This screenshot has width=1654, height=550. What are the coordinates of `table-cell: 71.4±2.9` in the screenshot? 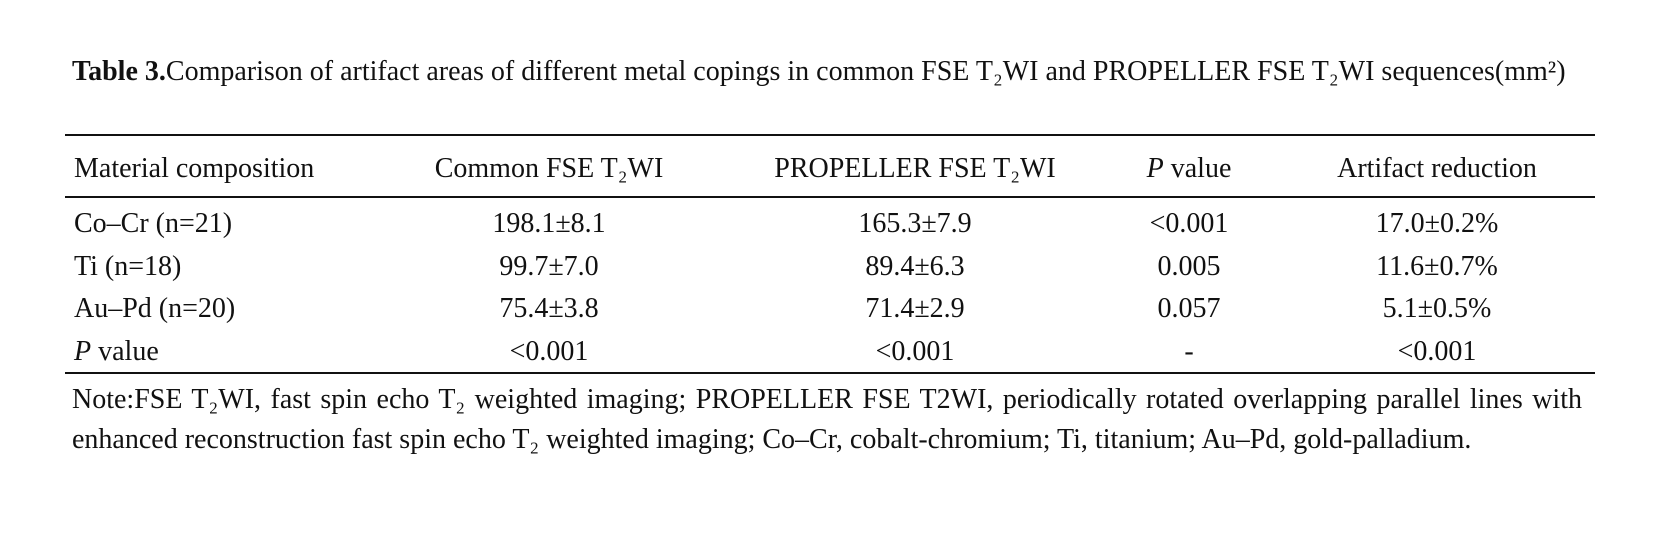 It's located at (915, 308).